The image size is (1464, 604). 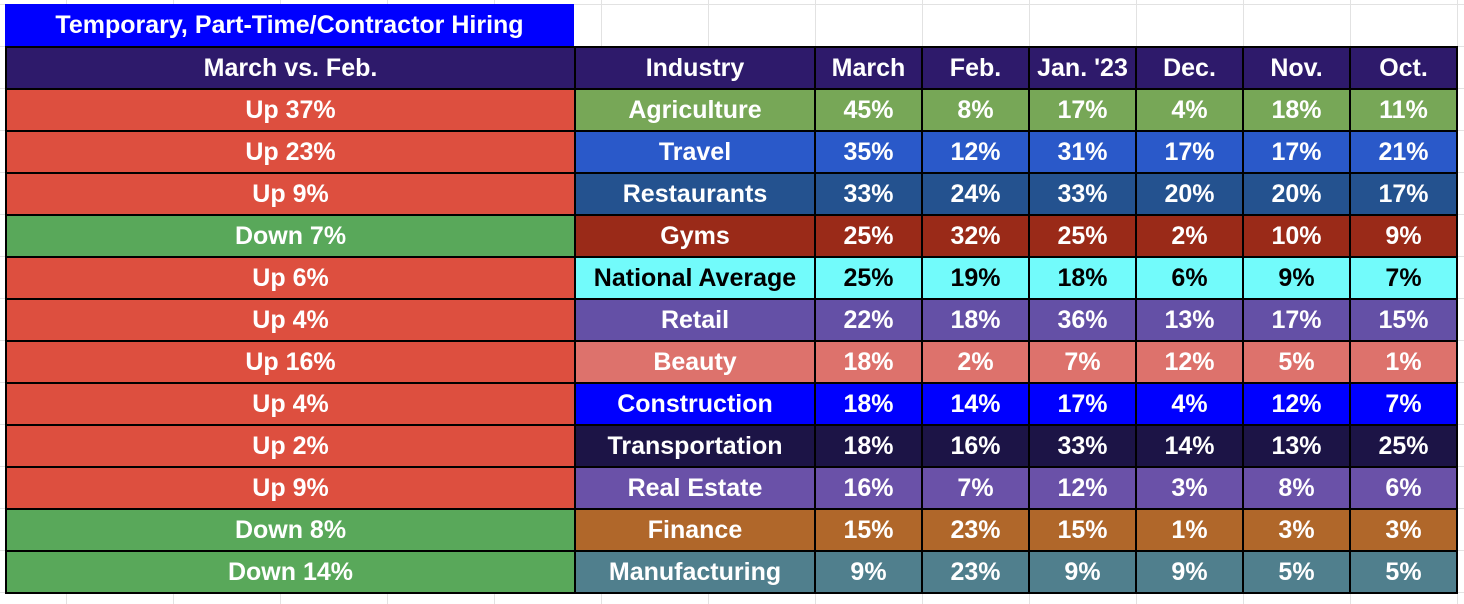 What do you see at coordinates (695, 530) in the screenshot?
I see `industry-cell: Finance` at bounding box center [695, 530].